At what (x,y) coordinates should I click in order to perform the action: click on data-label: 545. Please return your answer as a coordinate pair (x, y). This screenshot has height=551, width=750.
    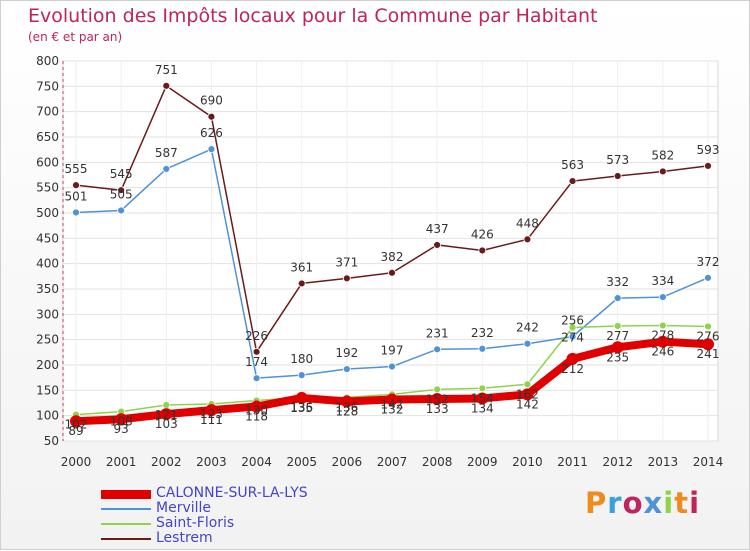
    Looking at the image, I should click on (121, 174).